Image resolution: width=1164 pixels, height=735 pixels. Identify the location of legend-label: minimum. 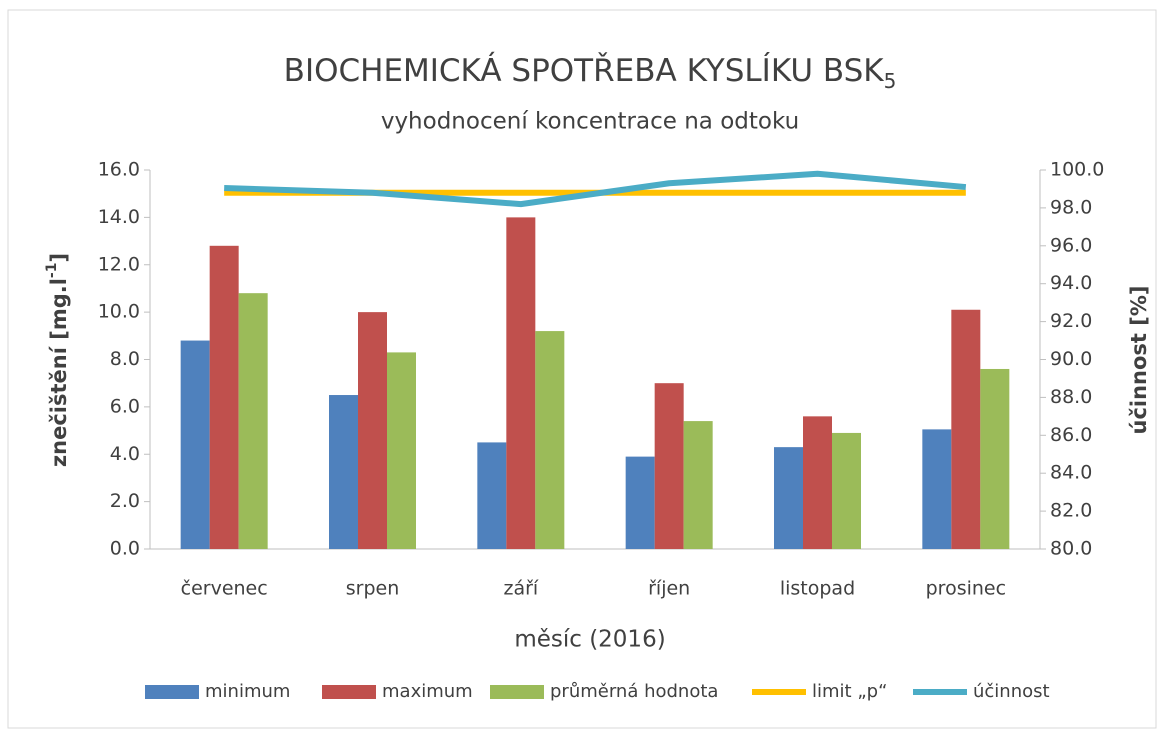
(247, 691).